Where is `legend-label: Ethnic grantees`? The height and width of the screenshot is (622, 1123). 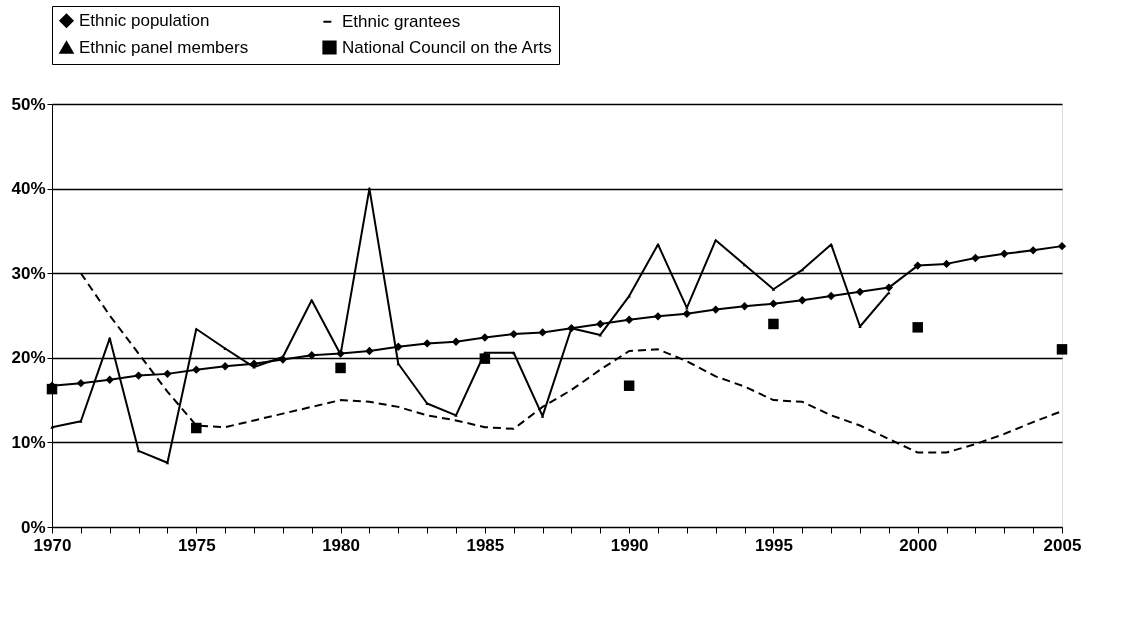
legend-label: Ethnic grantees is located at coordinates (401, 21).